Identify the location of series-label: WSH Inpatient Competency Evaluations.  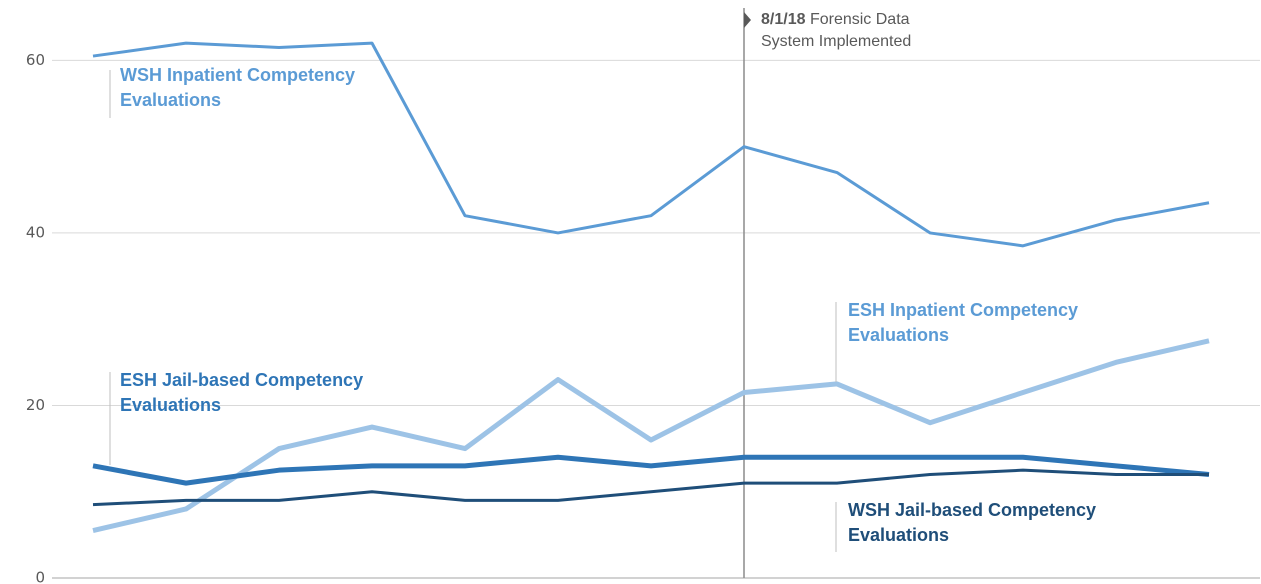
(238, 87).